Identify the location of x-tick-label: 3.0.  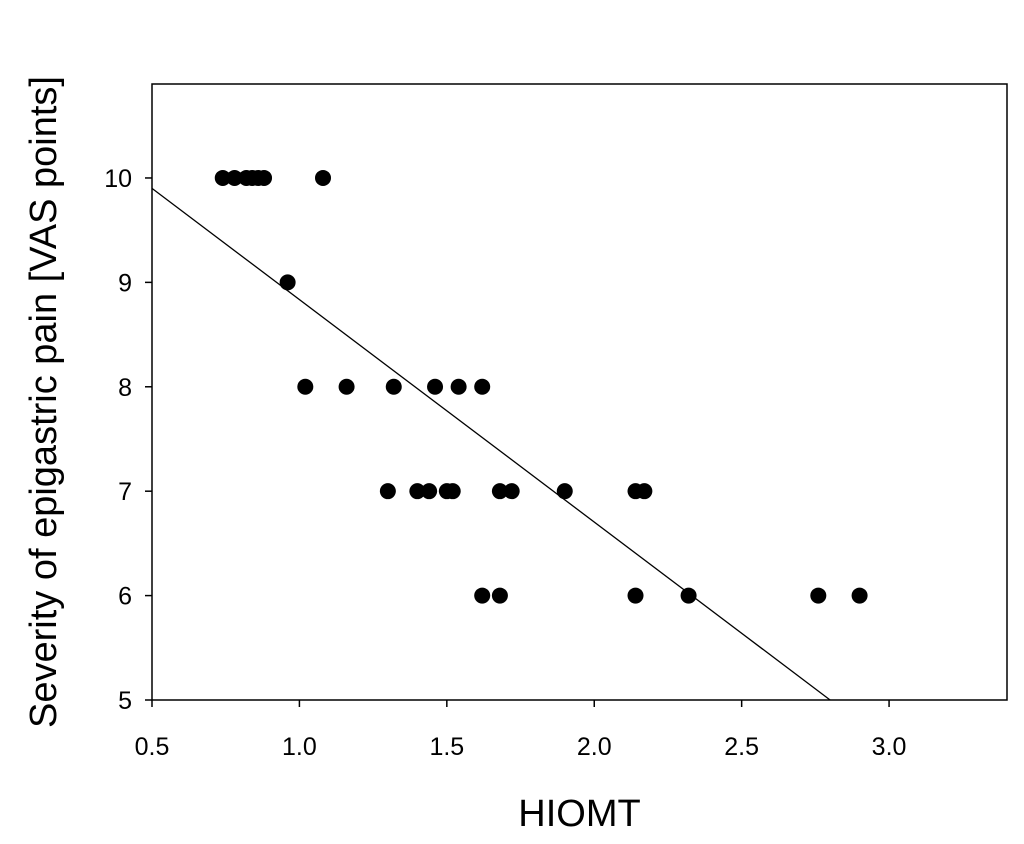
(889, 747).